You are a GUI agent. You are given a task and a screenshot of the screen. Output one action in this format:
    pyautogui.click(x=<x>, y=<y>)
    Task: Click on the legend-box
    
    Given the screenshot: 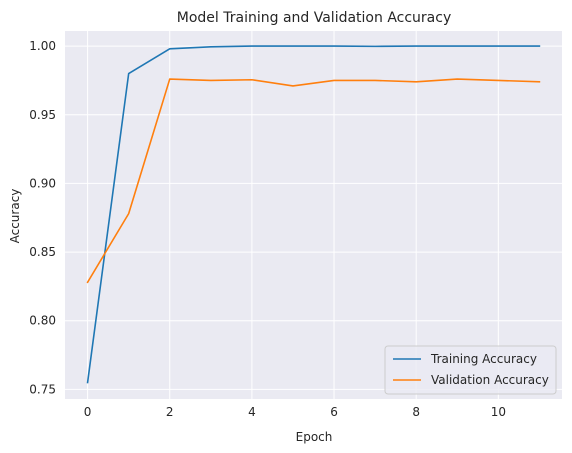 What is the action you would take?
    pyautogui.click(x=470, y=370)
    